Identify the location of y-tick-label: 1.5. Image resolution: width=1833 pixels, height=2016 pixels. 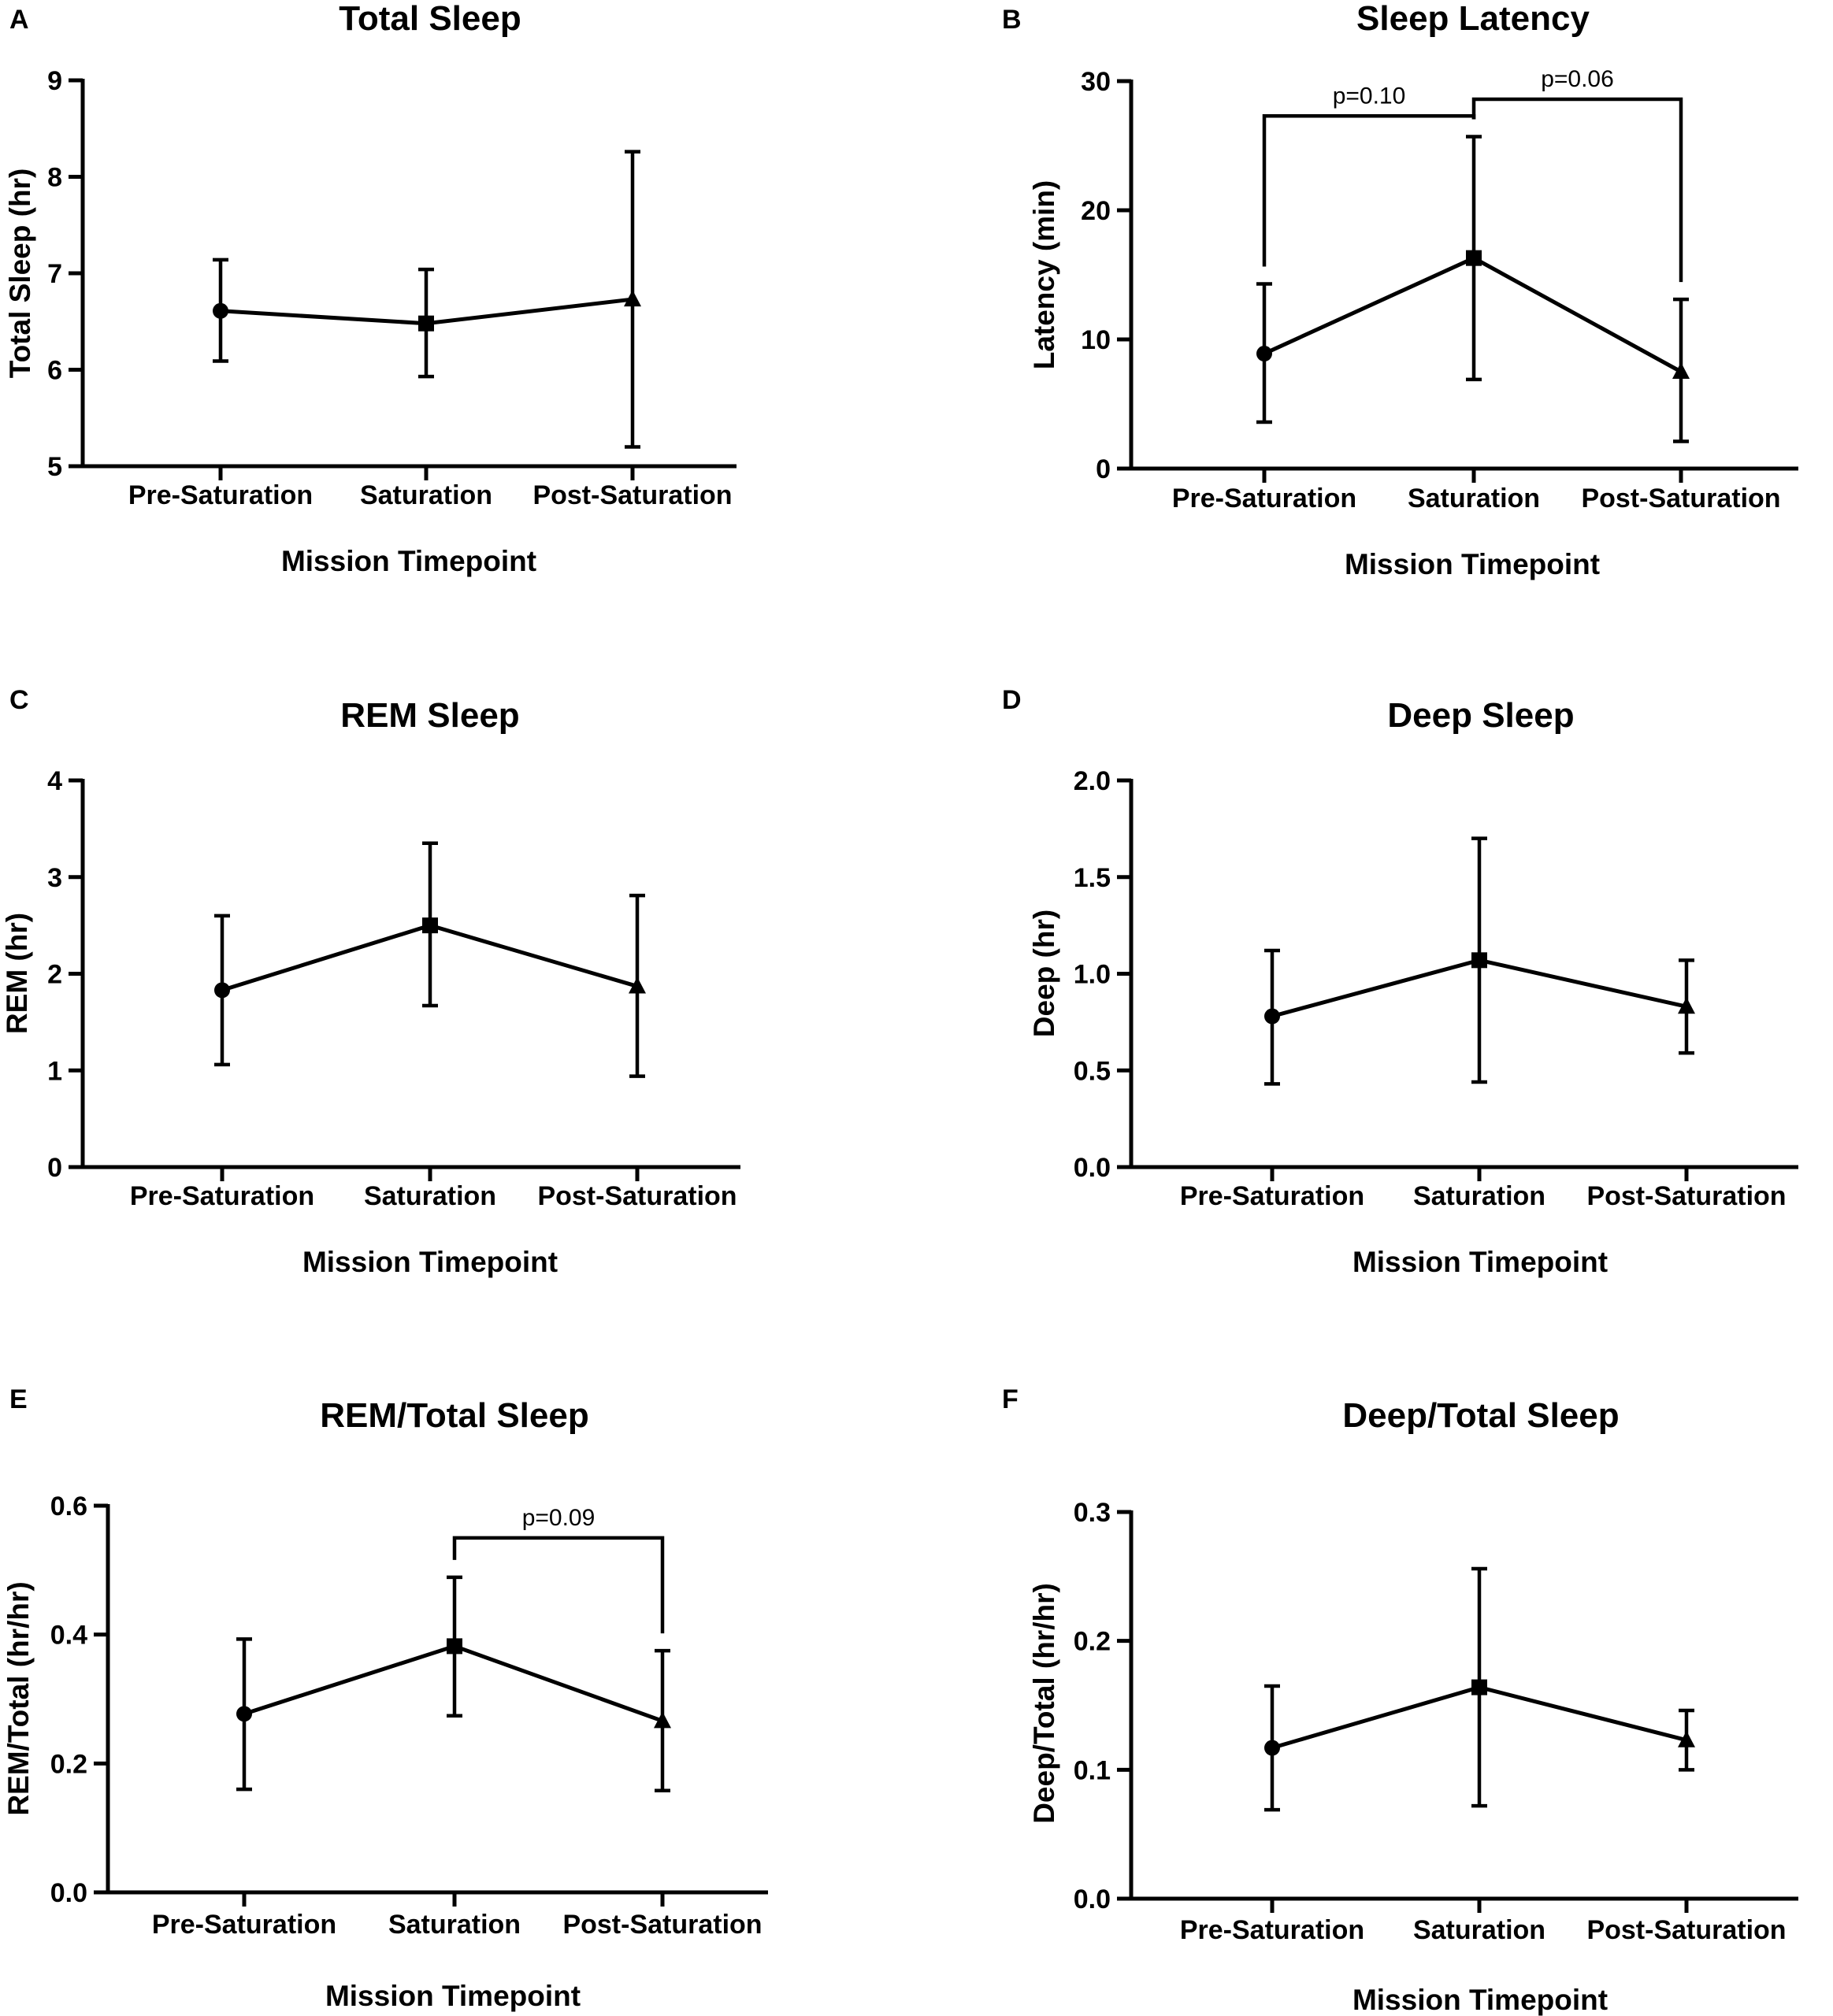
(1092, 878).